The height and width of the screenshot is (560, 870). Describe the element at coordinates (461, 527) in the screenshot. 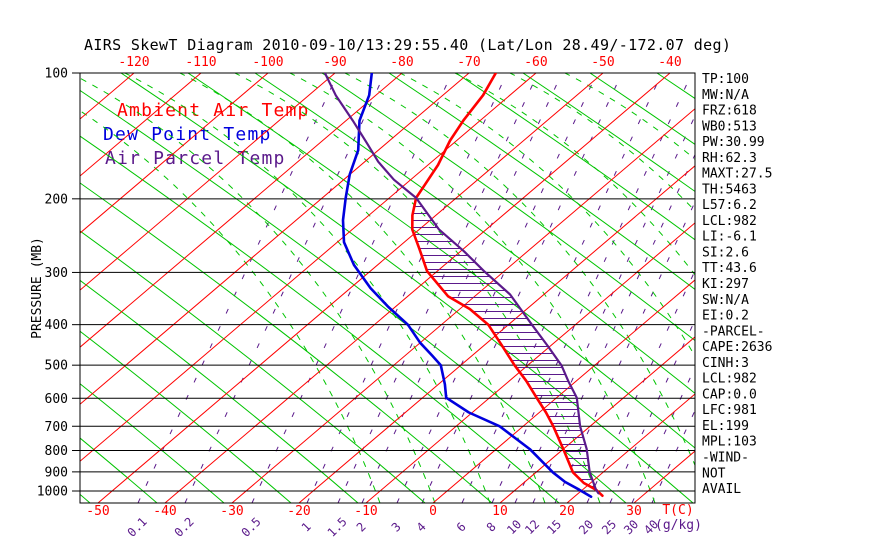

I see `mixing-ratio-tick-label: 6` at that location.